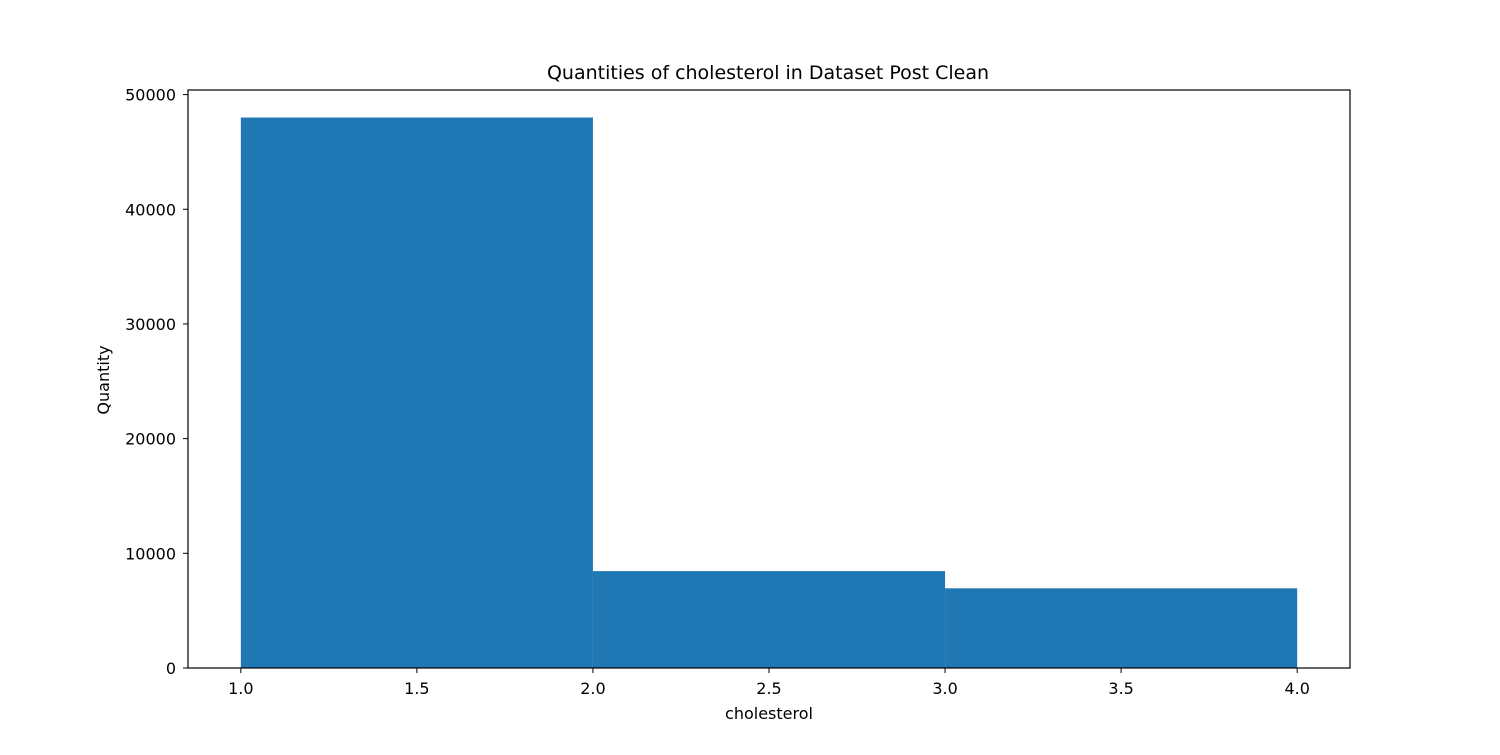 Image resolution: width=1500 pixels, height=755 pixels. Describe the element at coordinates (103, 379) in the screenshot. I see `y-axis-label: Quantity` at that location.